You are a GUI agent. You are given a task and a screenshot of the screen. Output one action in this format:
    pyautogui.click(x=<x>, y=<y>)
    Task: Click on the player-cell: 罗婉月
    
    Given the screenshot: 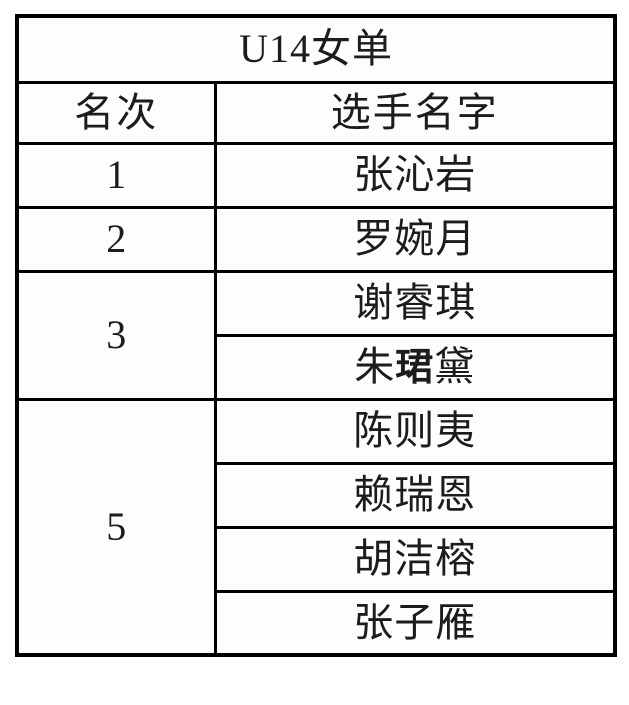 What is the action you would take?
    pyautogui.click(x=415, y=239)
    